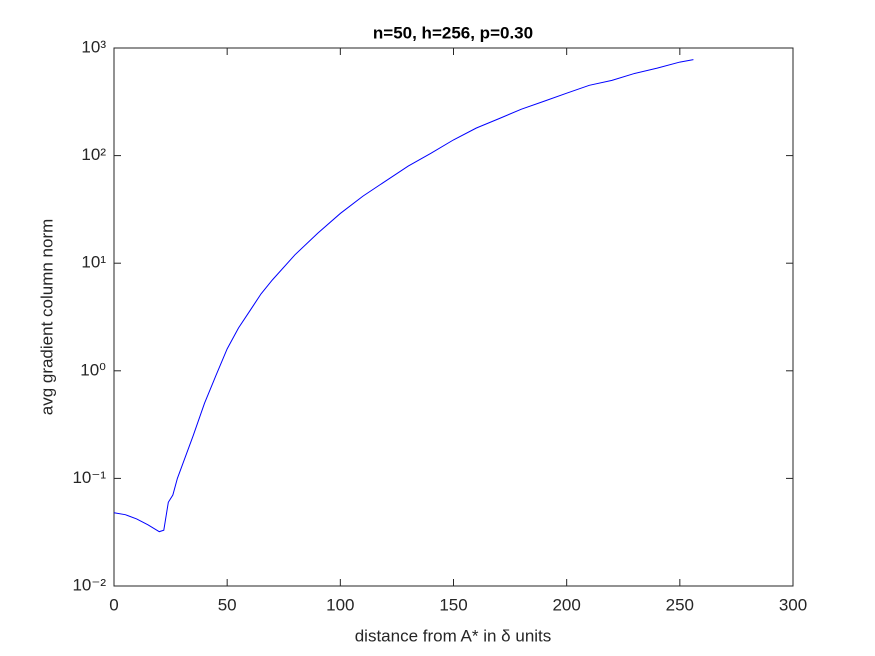  Describe the element at coordinates (89, 584) in the screenshot. I see `y-tick-label: 10⁻²` at that location.